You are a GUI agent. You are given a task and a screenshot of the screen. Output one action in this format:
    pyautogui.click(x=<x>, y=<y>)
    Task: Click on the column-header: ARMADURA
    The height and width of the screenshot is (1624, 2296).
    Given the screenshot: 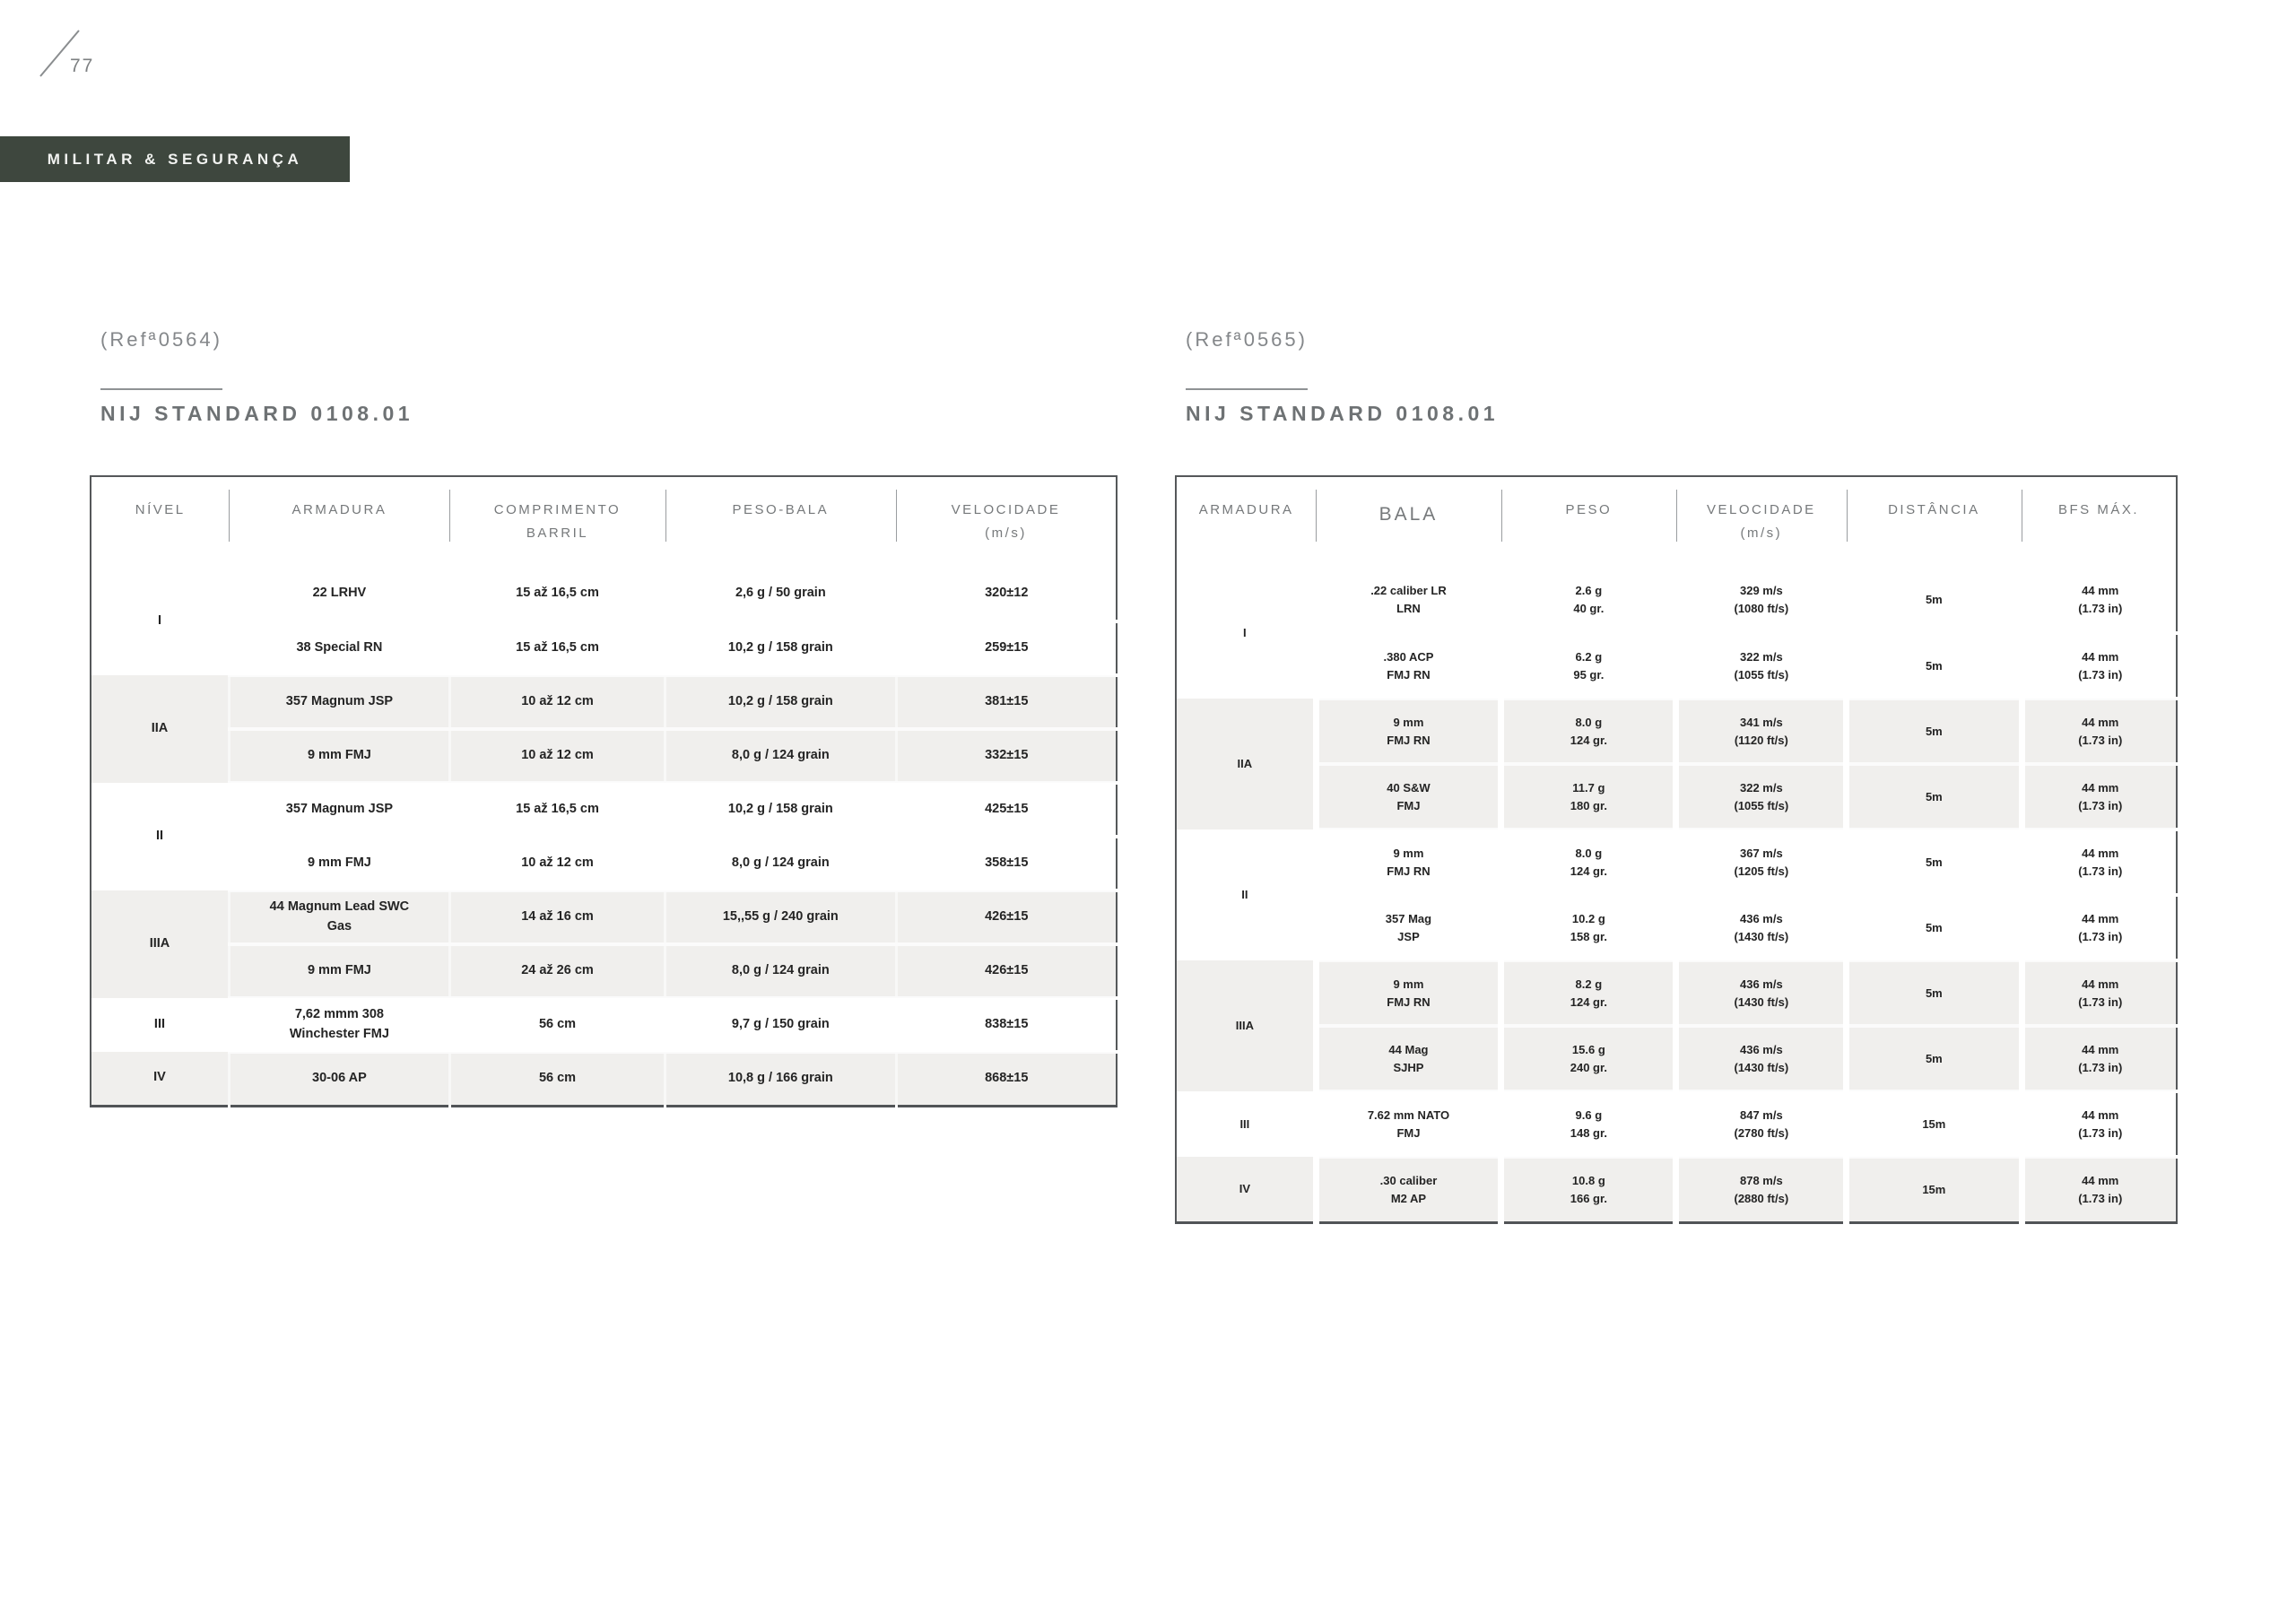 What is the action you would take?
    pyautogui.click(x=339, y=522)
    